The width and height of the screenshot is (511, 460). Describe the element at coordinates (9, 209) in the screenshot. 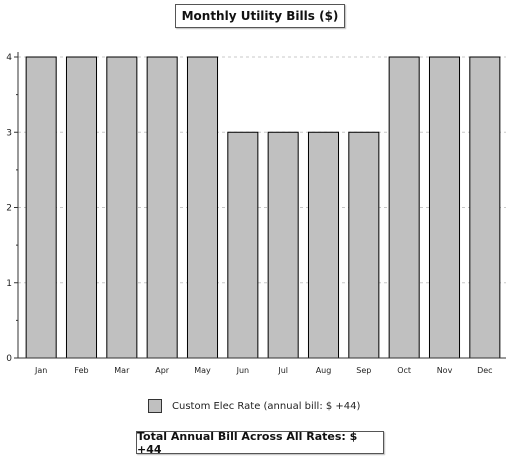

I see `y-tick-label: 2` at that location.